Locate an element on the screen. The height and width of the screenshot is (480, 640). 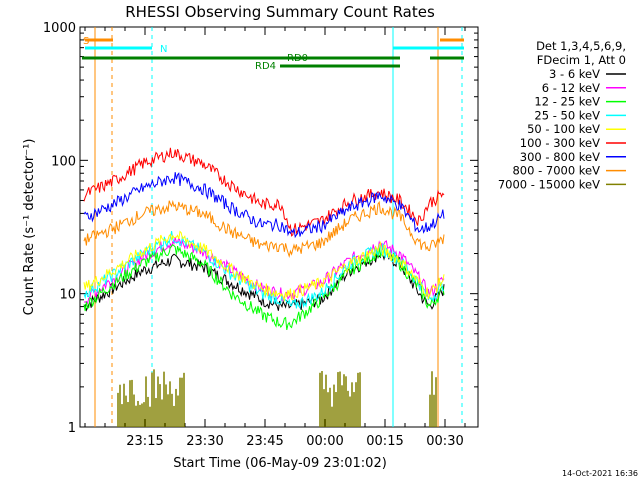
x-tick-label: 00:00 is located at coordinates (324, 441).